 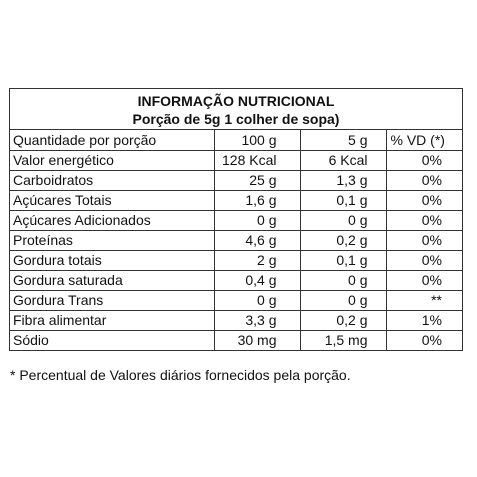 I want to click on value-per-portion: 6 Kcal, so click(x=343, y=160).